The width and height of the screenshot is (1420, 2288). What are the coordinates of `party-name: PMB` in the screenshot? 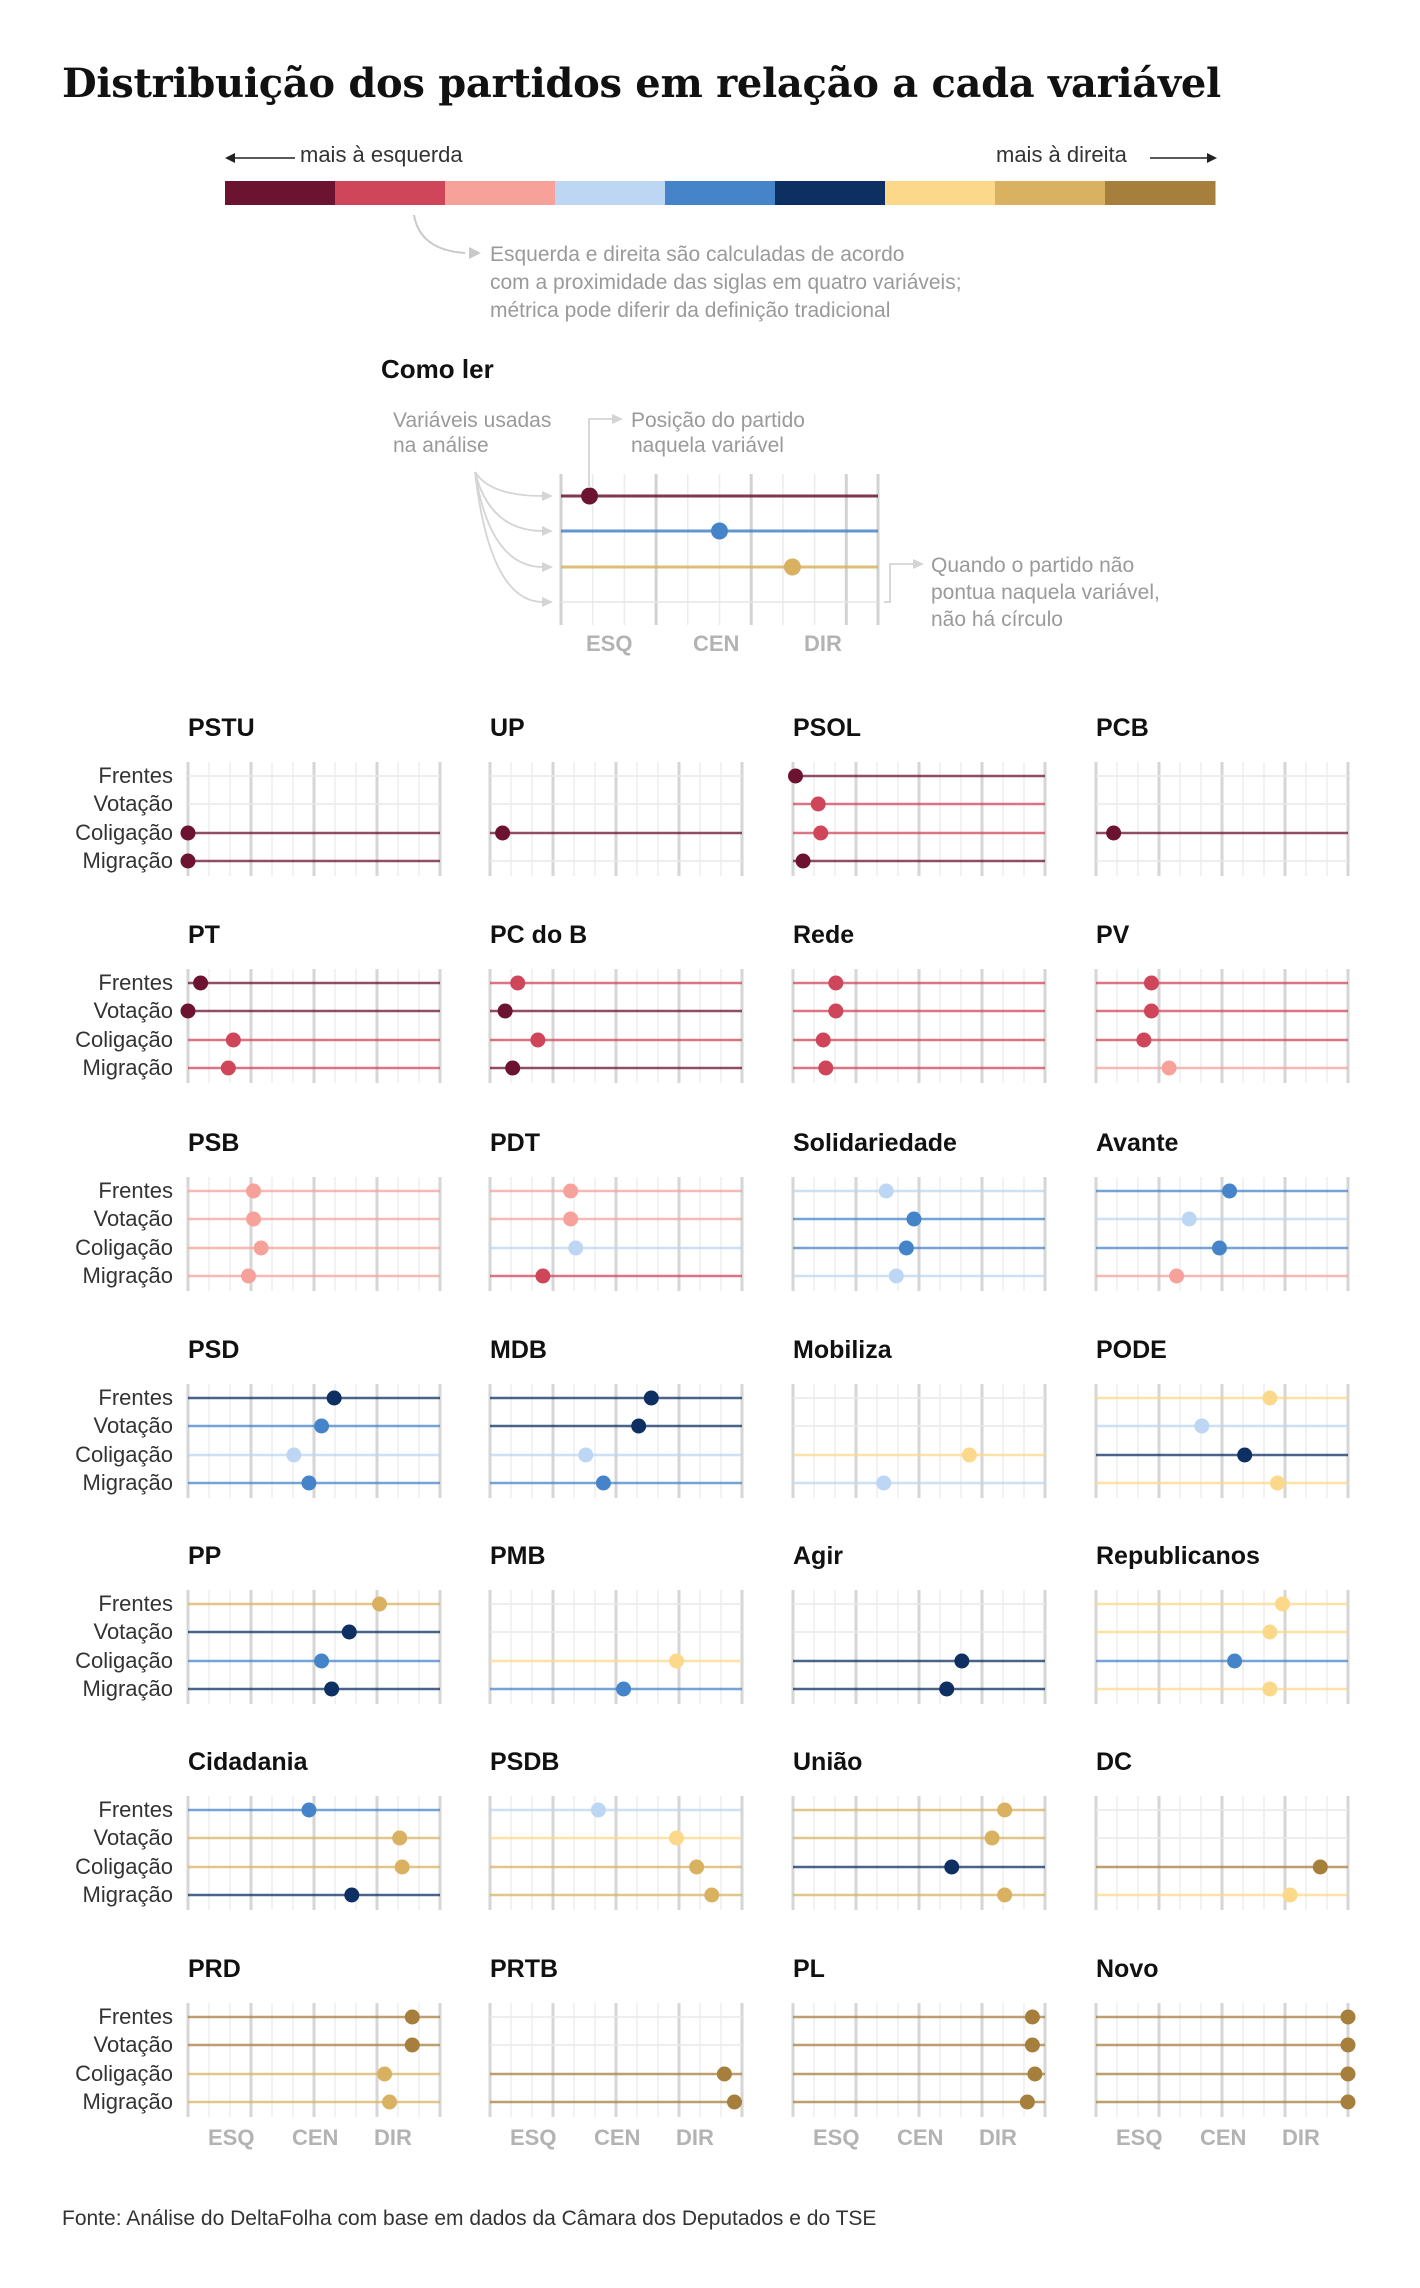 It's located at (518, 1556).